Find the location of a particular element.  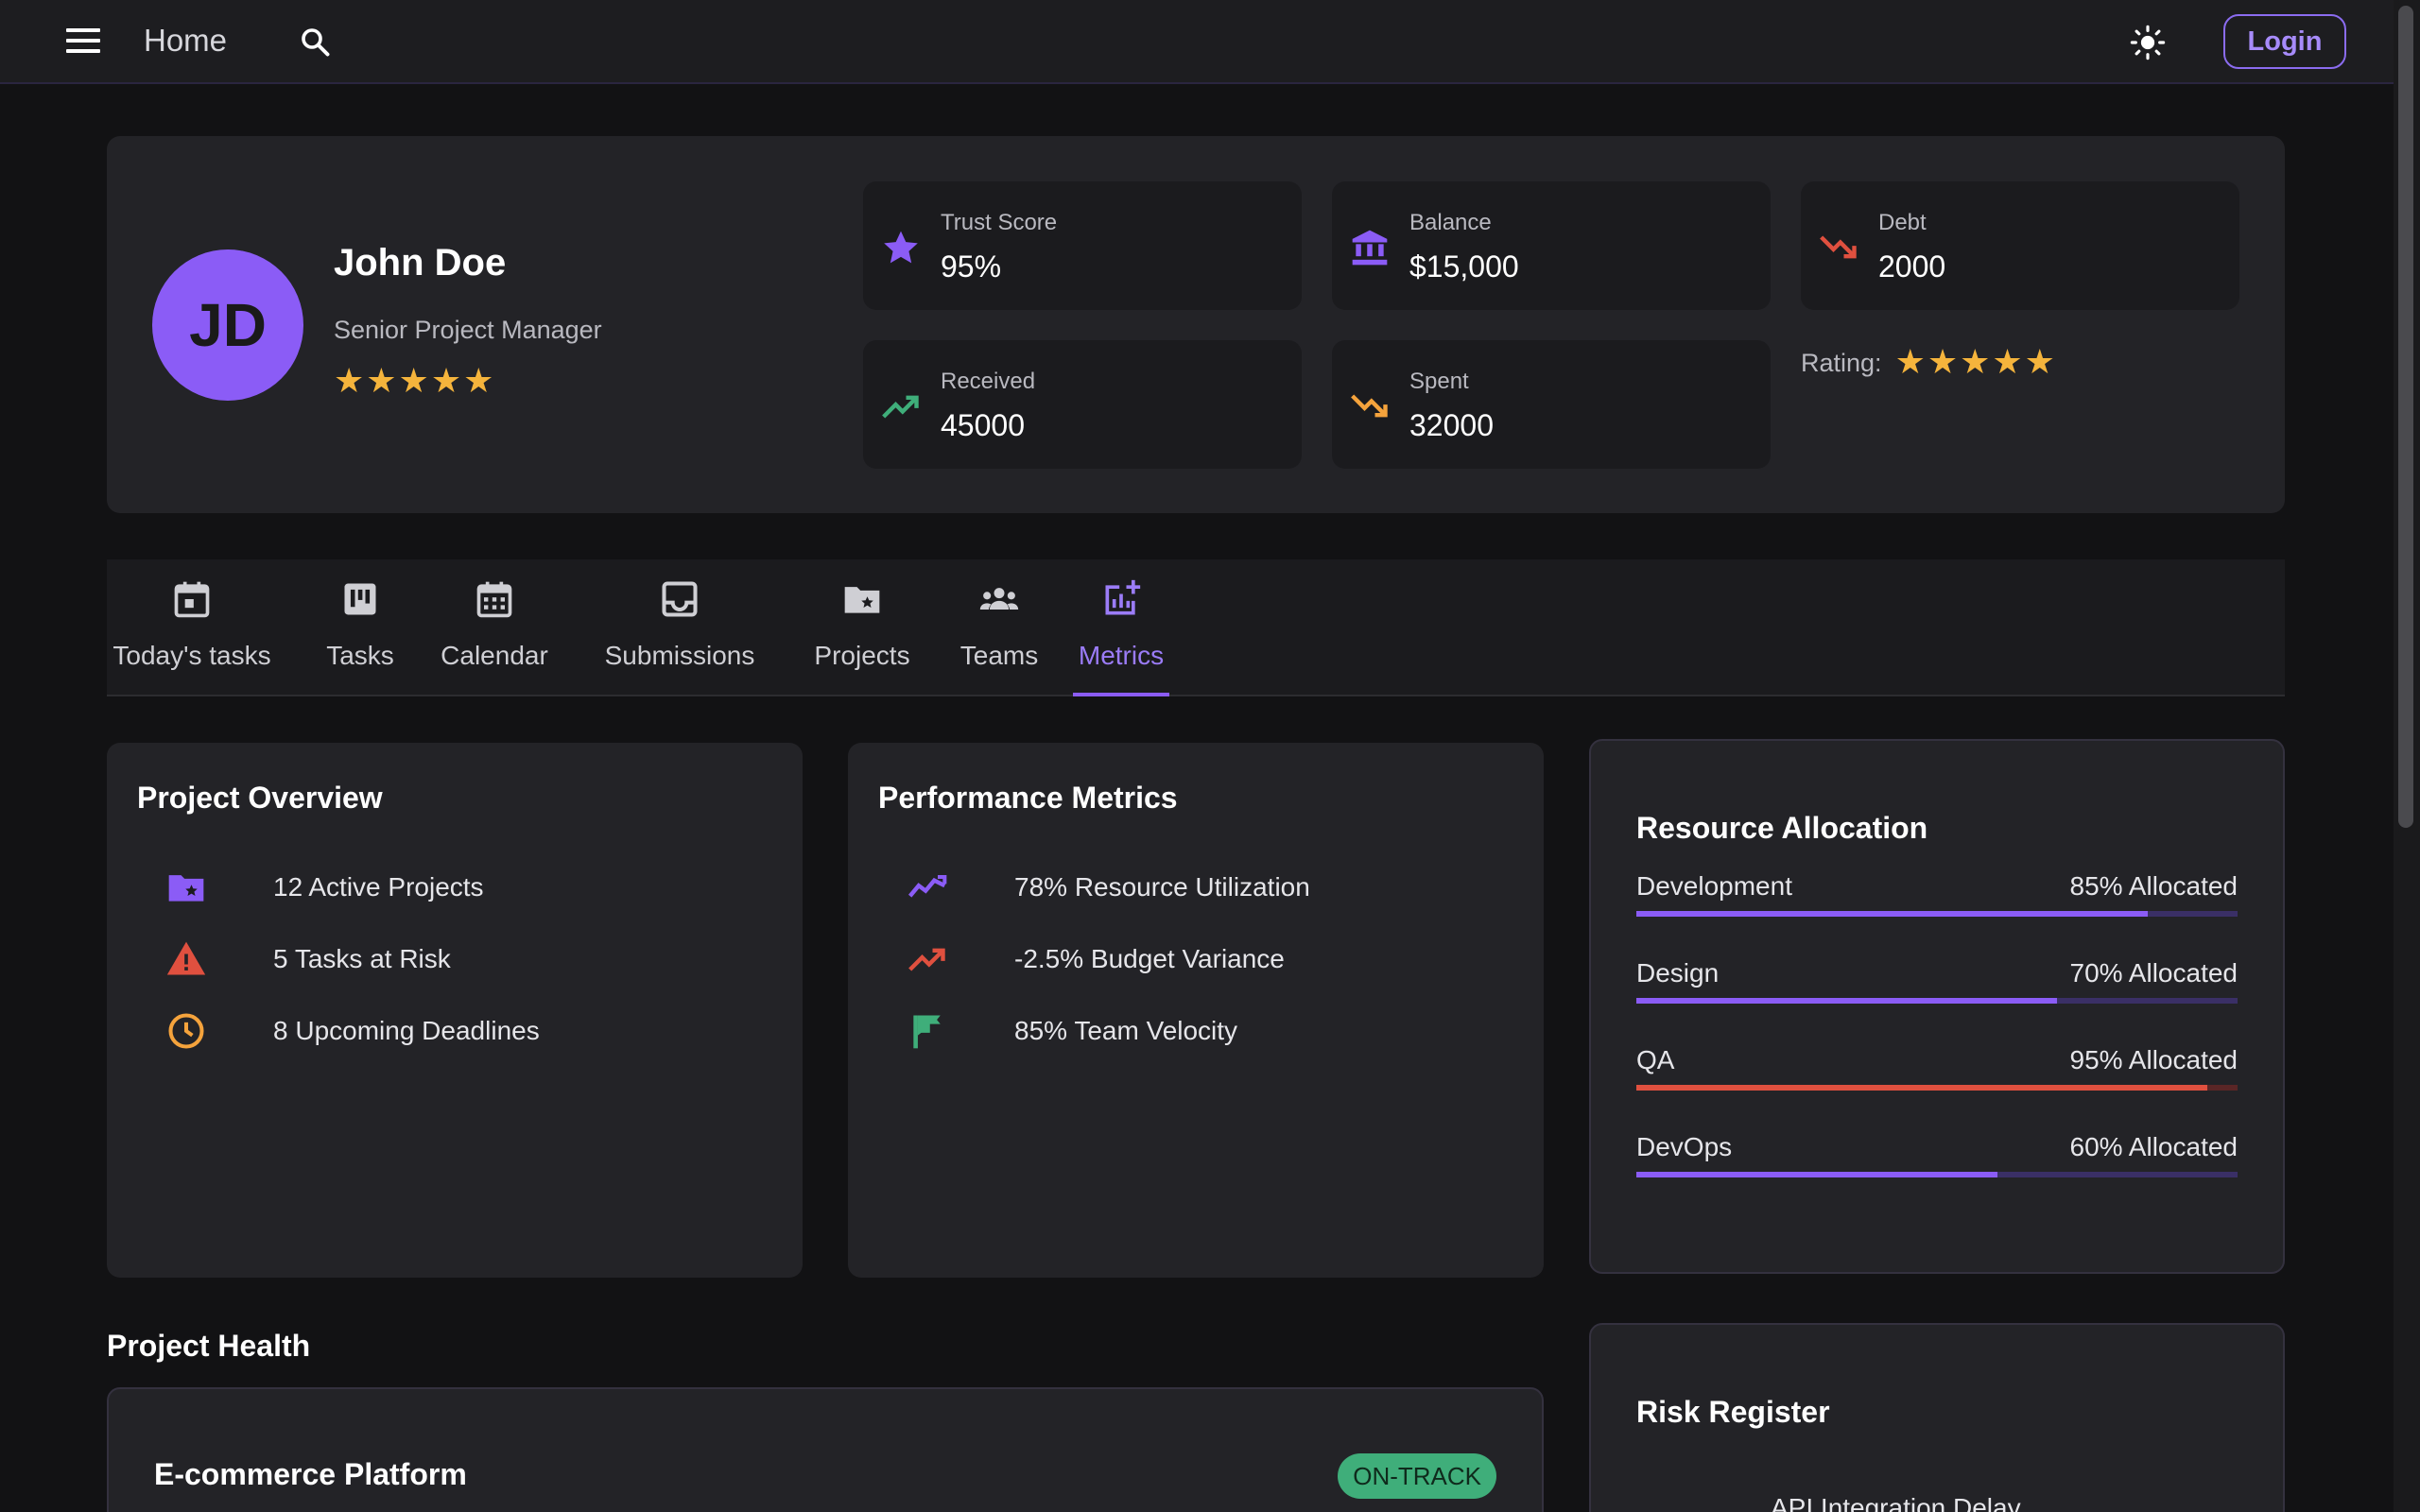

card-title: Risk Register is located at coordinates (1733, 1412).